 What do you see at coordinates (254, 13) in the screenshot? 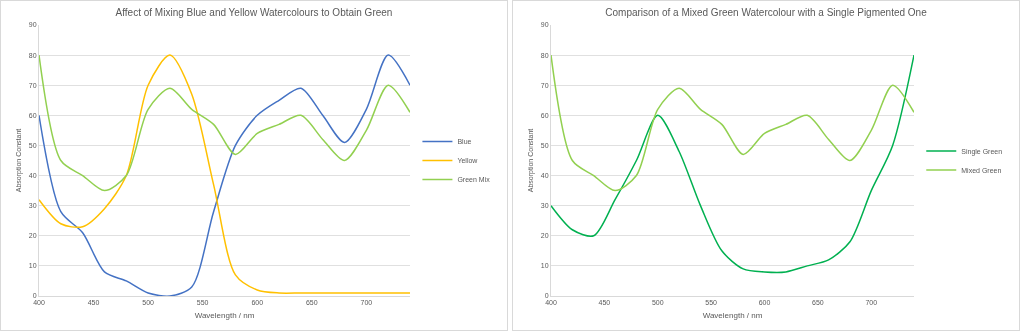
I see `chart-title: Affect of Mixing Blue and Yellow Watercolours to Obtain Green` at bounding box center [254, 13].